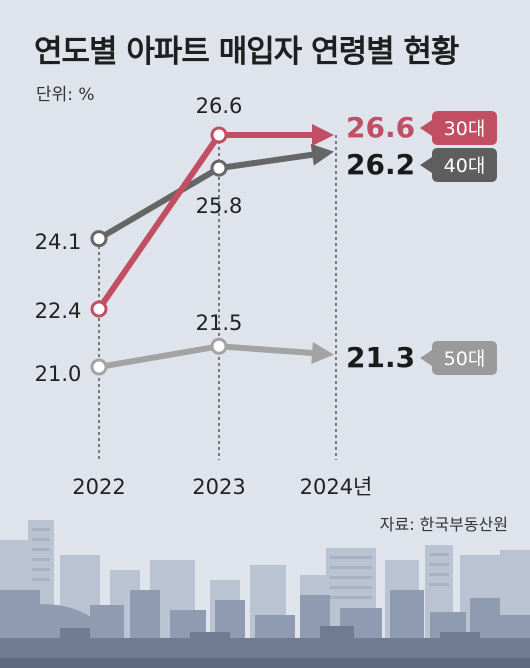  What do you see at coordinates (219, 323) in the screenshot?
I see `data-label-50s-2023: 21.5` at bounding box center [219, 323].